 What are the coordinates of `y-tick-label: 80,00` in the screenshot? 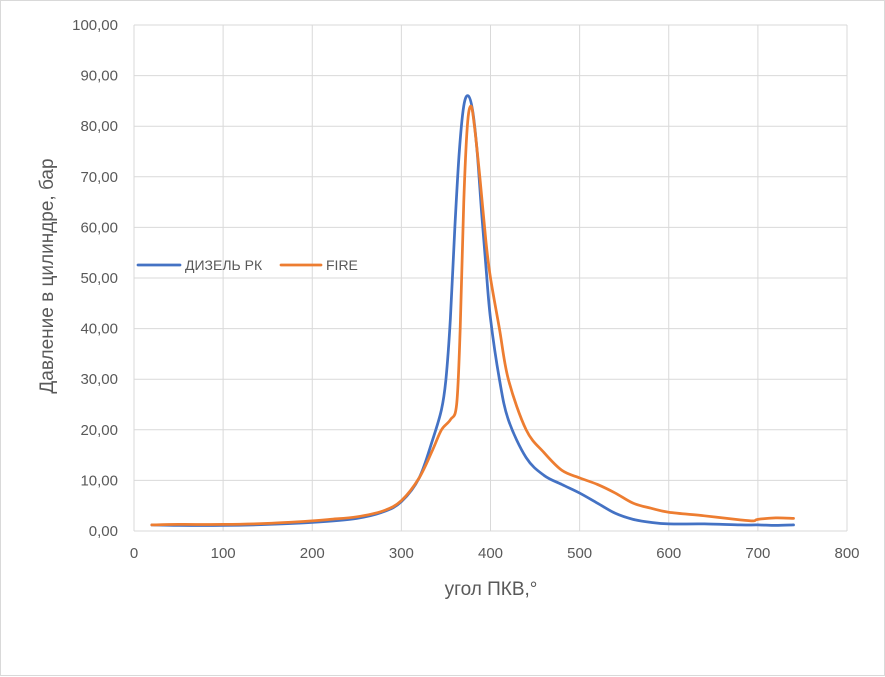 It's located at (99, 126).